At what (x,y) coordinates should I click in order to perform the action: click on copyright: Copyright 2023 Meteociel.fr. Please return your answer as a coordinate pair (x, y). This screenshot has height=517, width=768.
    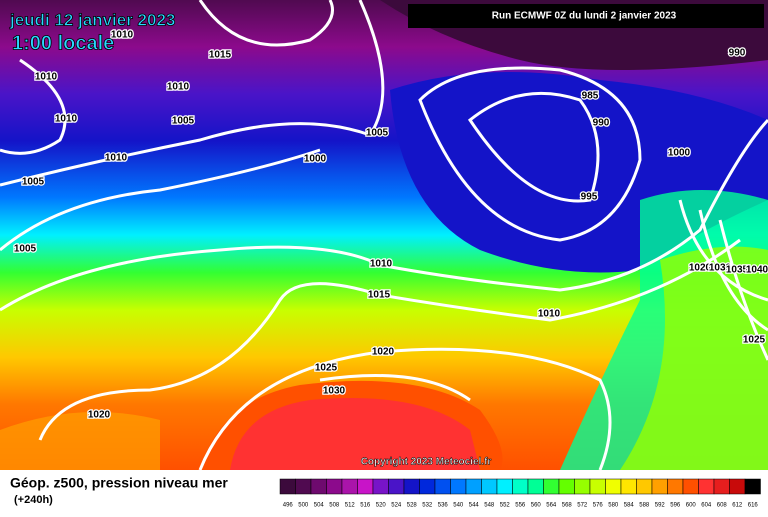
    Looking at the image, I should click on (426, 462).